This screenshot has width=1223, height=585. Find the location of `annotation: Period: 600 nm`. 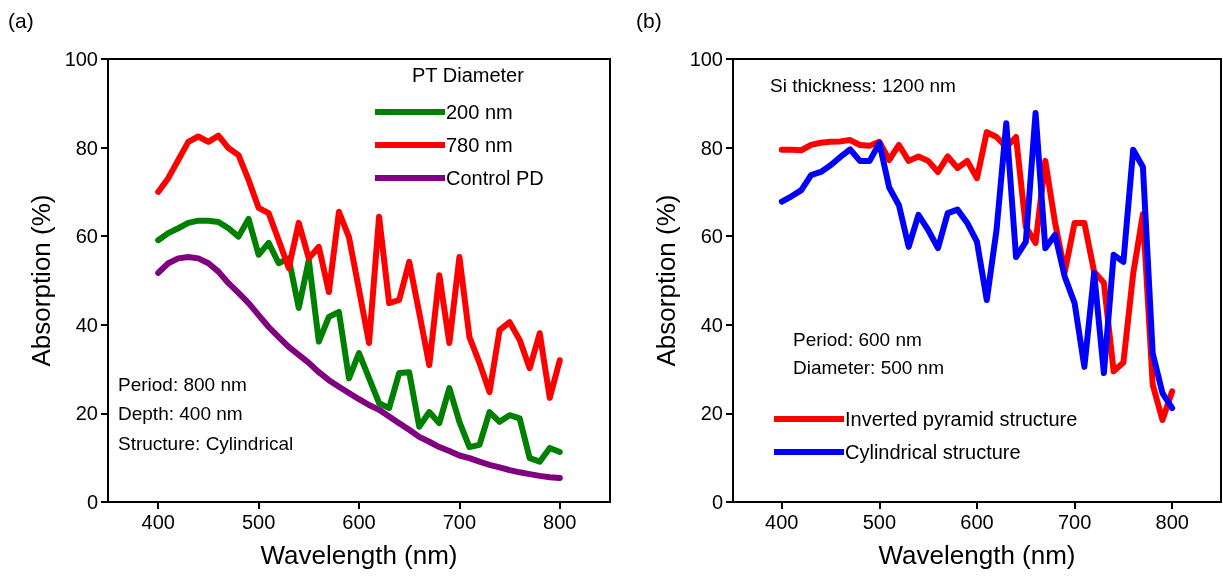

annotation: Period: 600 nm is located at coordinates (857, 339).